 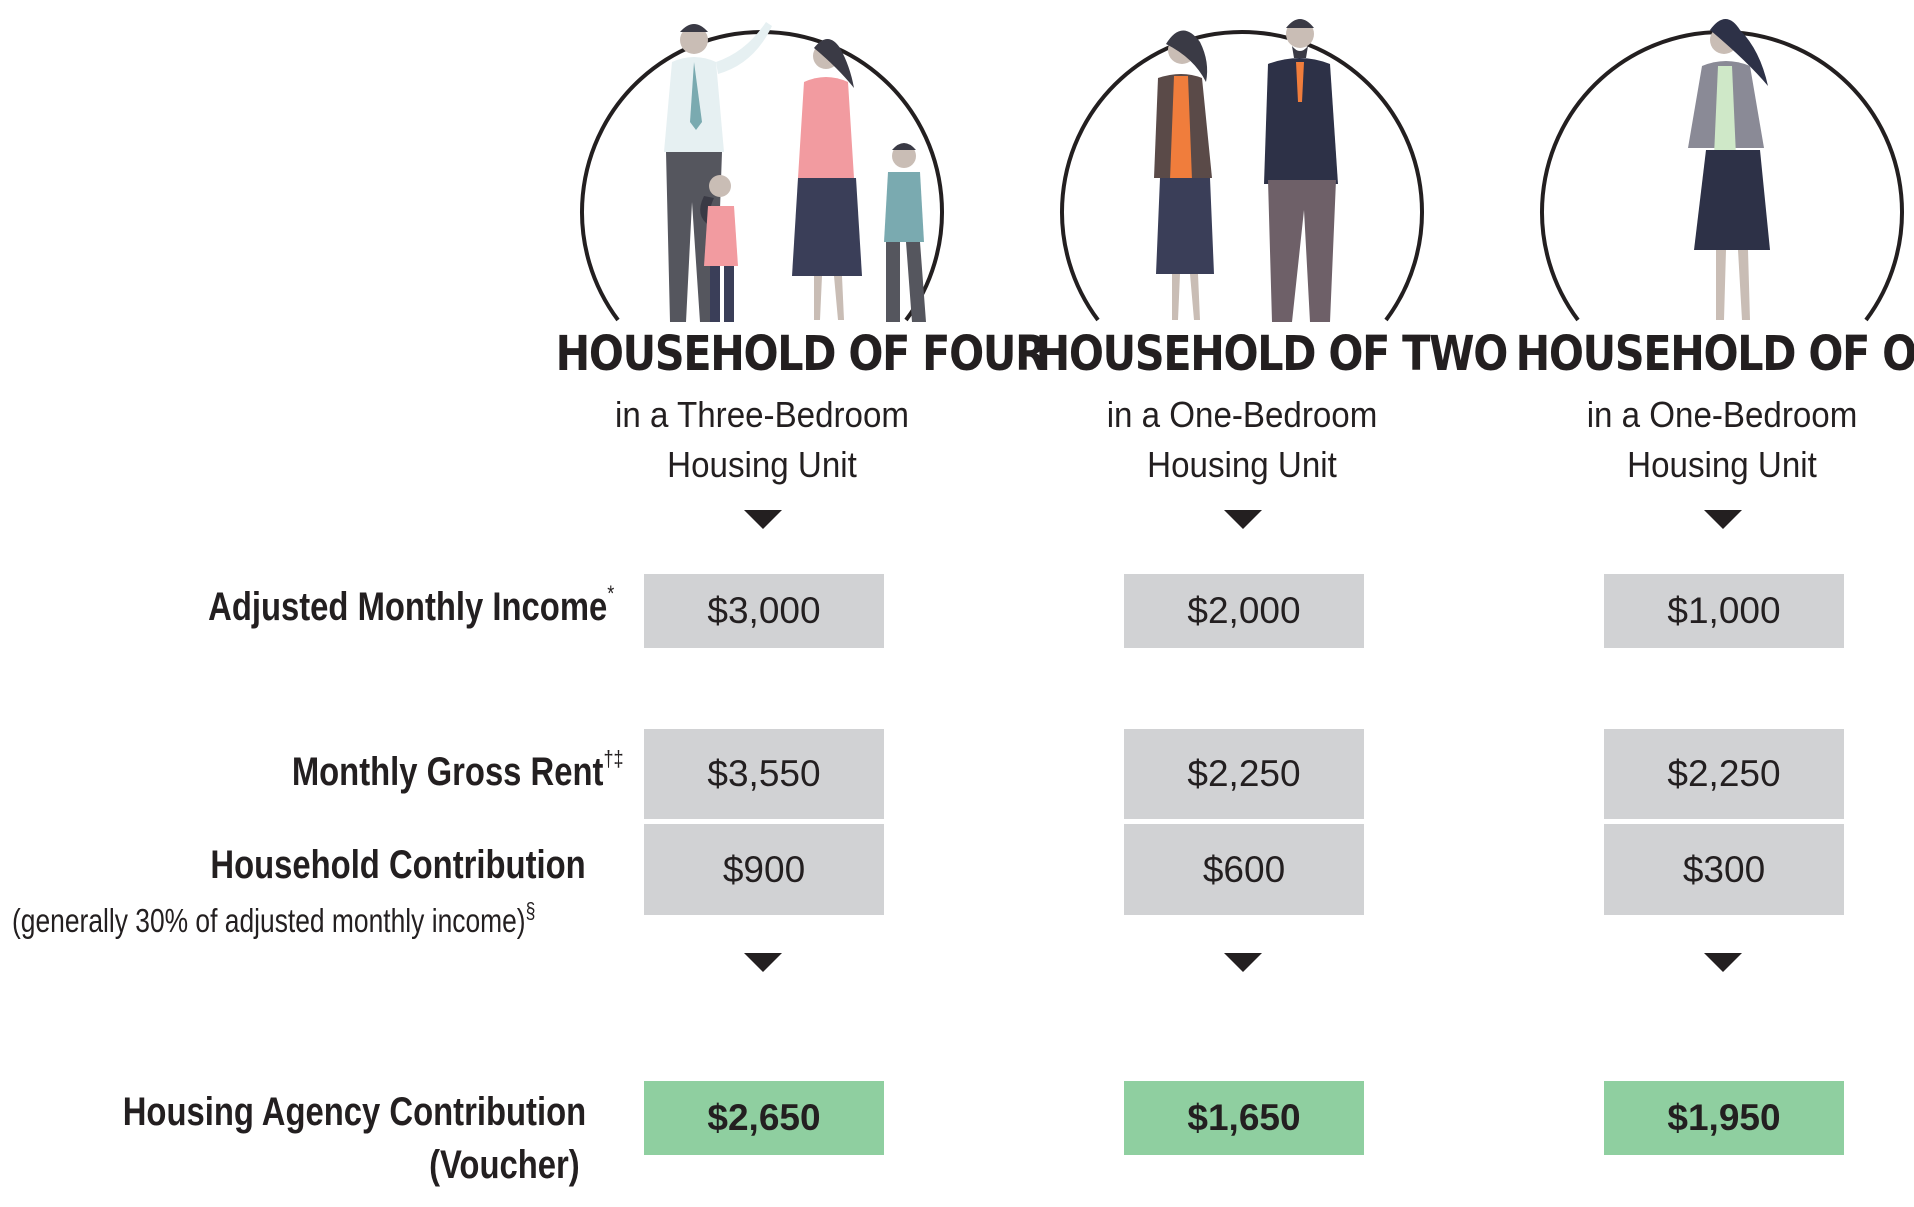 I want to click on column-subtitle: in a Three-Bedroom Housing Unit, so click(x=762, y=440).